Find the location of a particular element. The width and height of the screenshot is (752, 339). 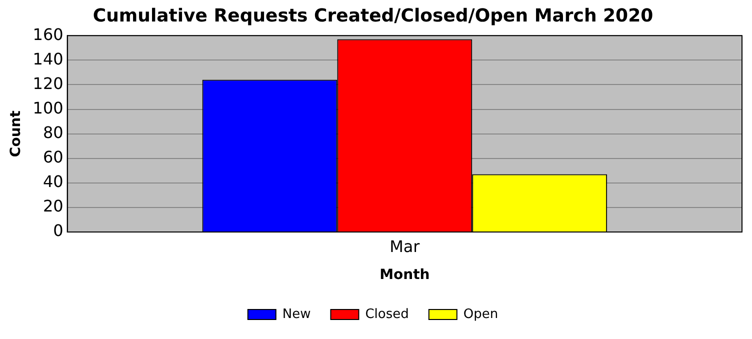

y-tick-label: 140 is located at coordinates (48, 58).